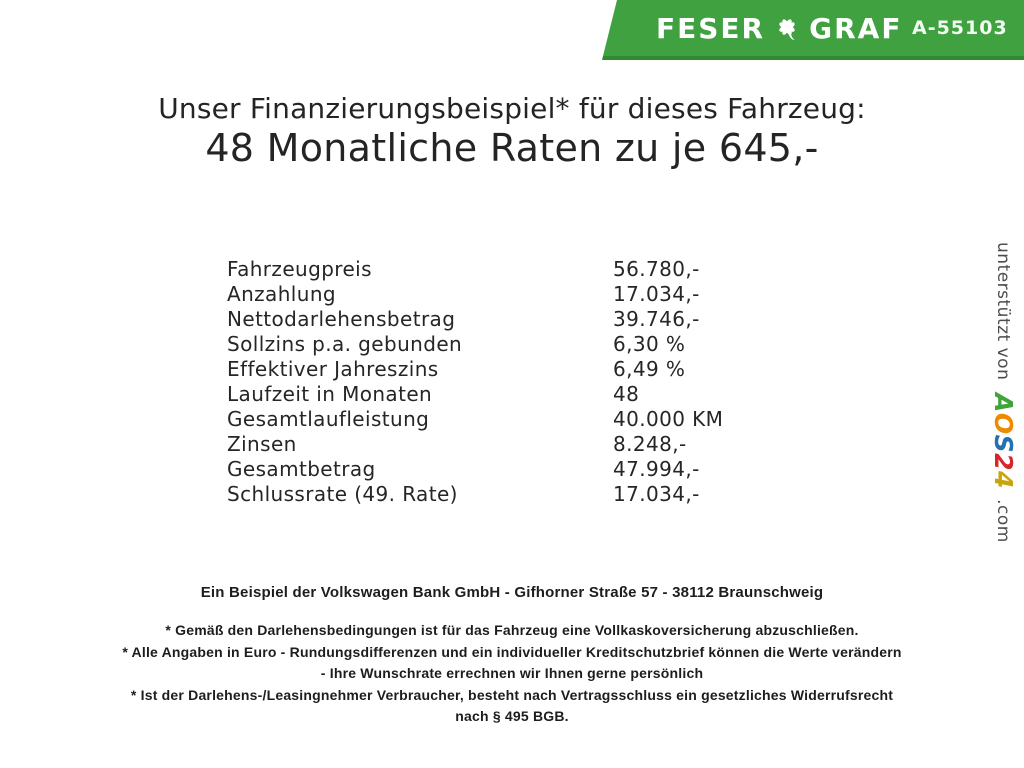 The image size is (1024, 768). Describe the element at coordinates (475, 444) in the screenshot. I see `table-row: Zinsen 8.248,-` at that location.